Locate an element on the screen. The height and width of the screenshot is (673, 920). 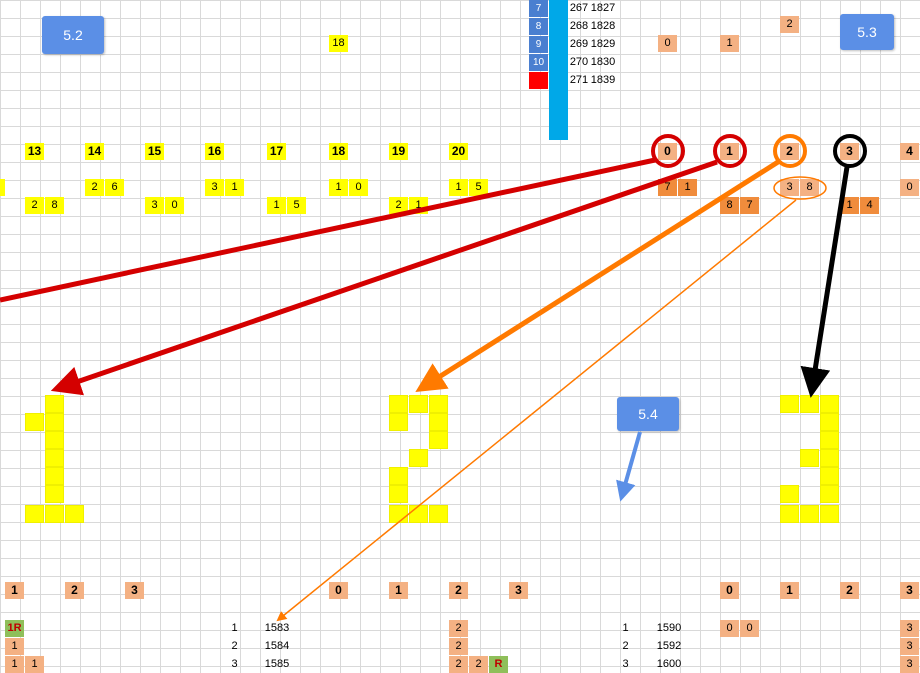
circled-cell: 2 is located at coordinates (789, 151).